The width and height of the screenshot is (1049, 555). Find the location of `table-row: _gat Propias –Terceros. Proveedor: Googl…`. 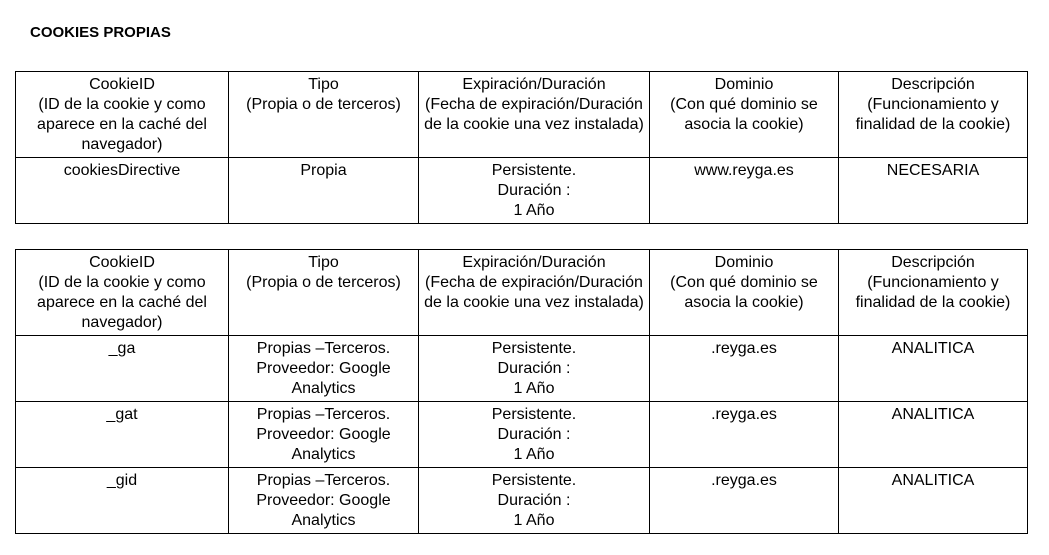

table-row: _gat Propias –Terceros. Proveedor: Googl… is located at coordinates (521, 434).